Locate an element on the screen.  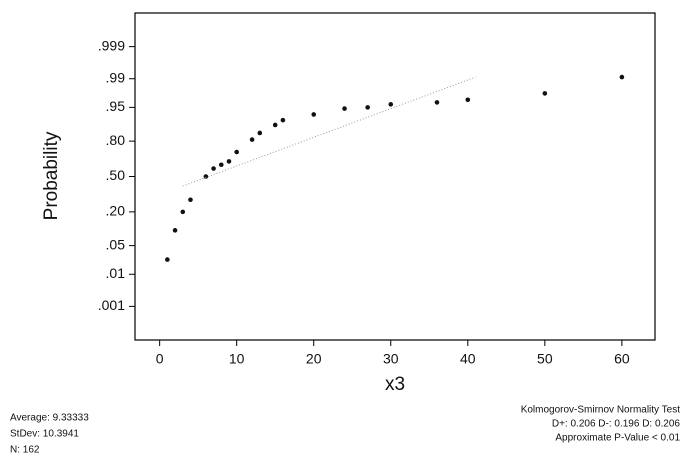
stat-text: StDev: 10.3941 is located at coordinates (44, 434).